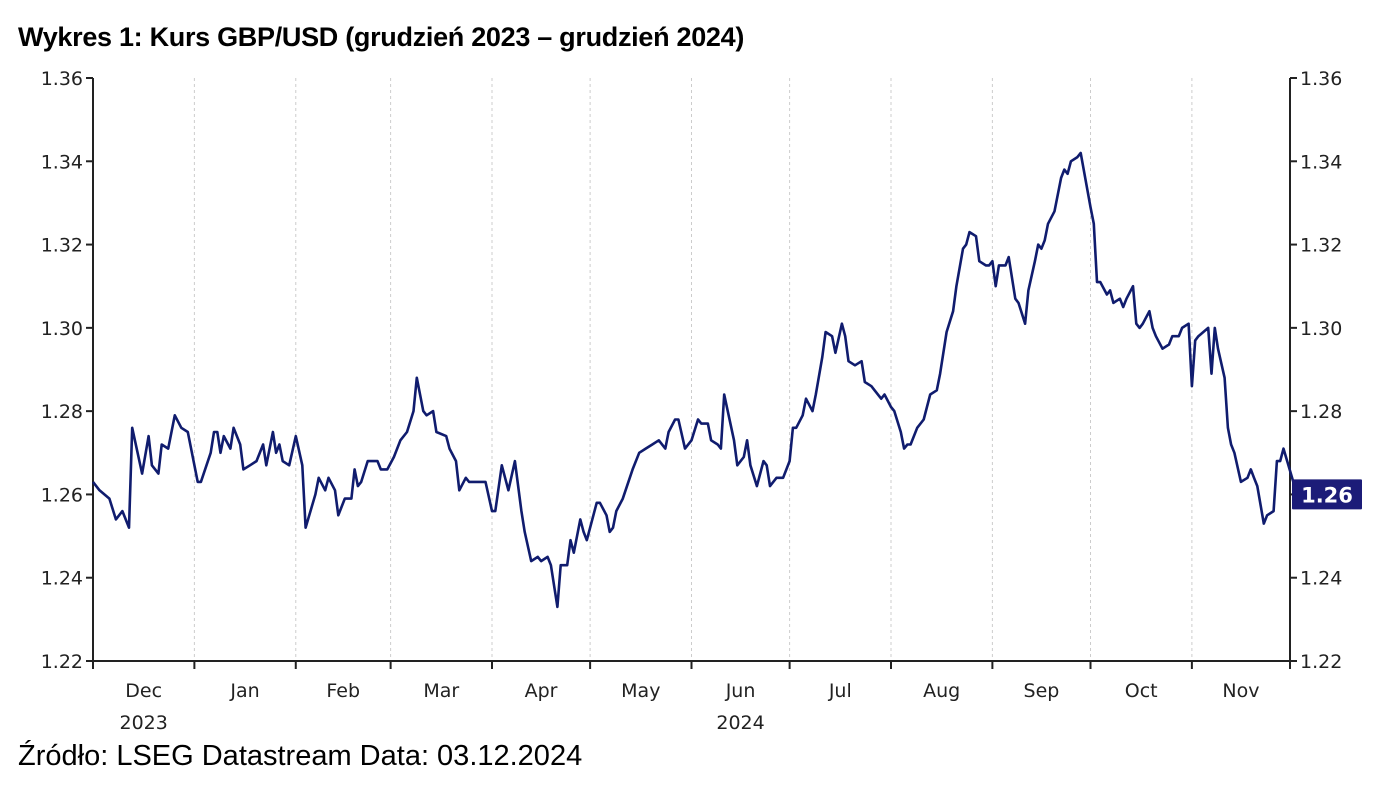  I want to click on left-y-tick-label: 1.30, so click(62, 329).